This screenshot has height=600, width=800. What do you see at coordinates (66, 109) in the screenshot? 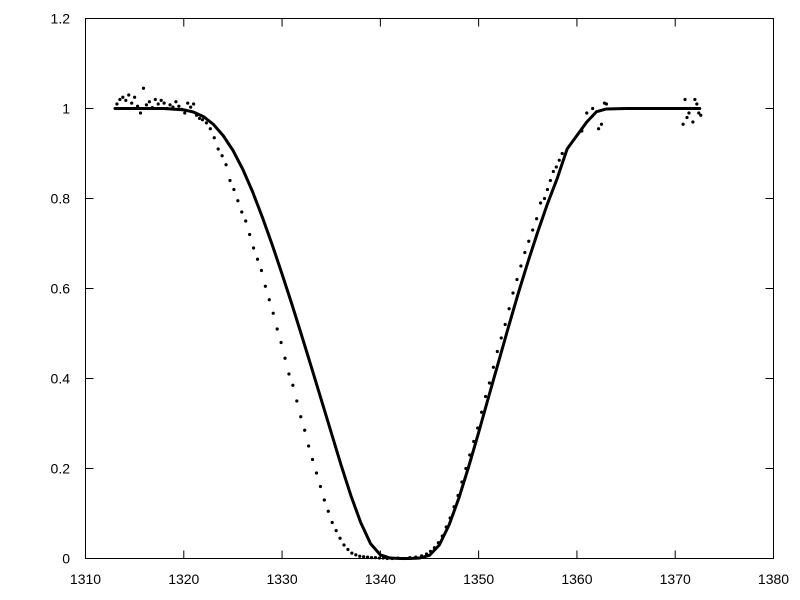
I see `y-tick-label: 1` at bounding box center [66, 109].